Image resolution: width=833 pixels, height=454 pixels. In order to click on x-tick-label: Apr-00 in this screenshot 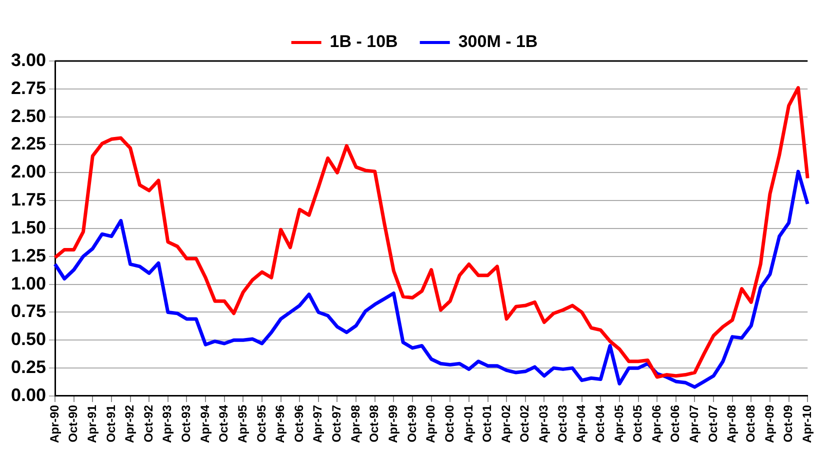, I will do `click(431, 424)`.